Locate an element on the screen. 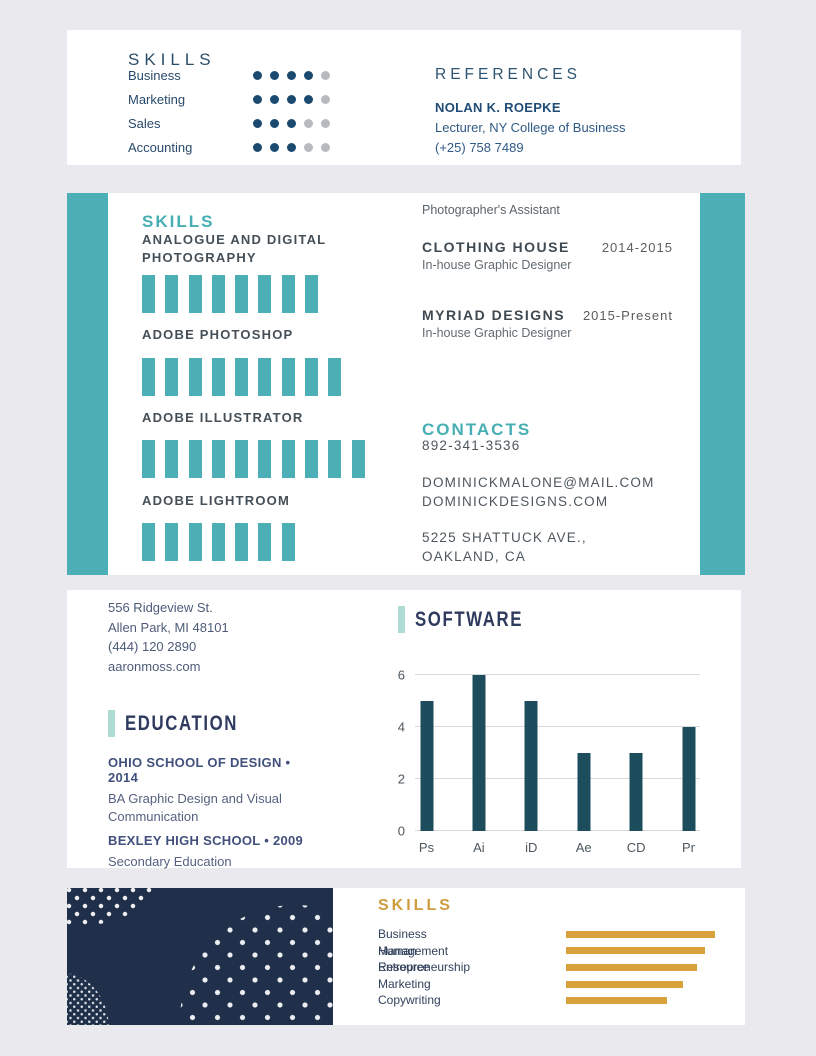 The height and width of the screenshot is (1056, 816). software-heading: SOFTWARE is located at coordinates (474, 619).